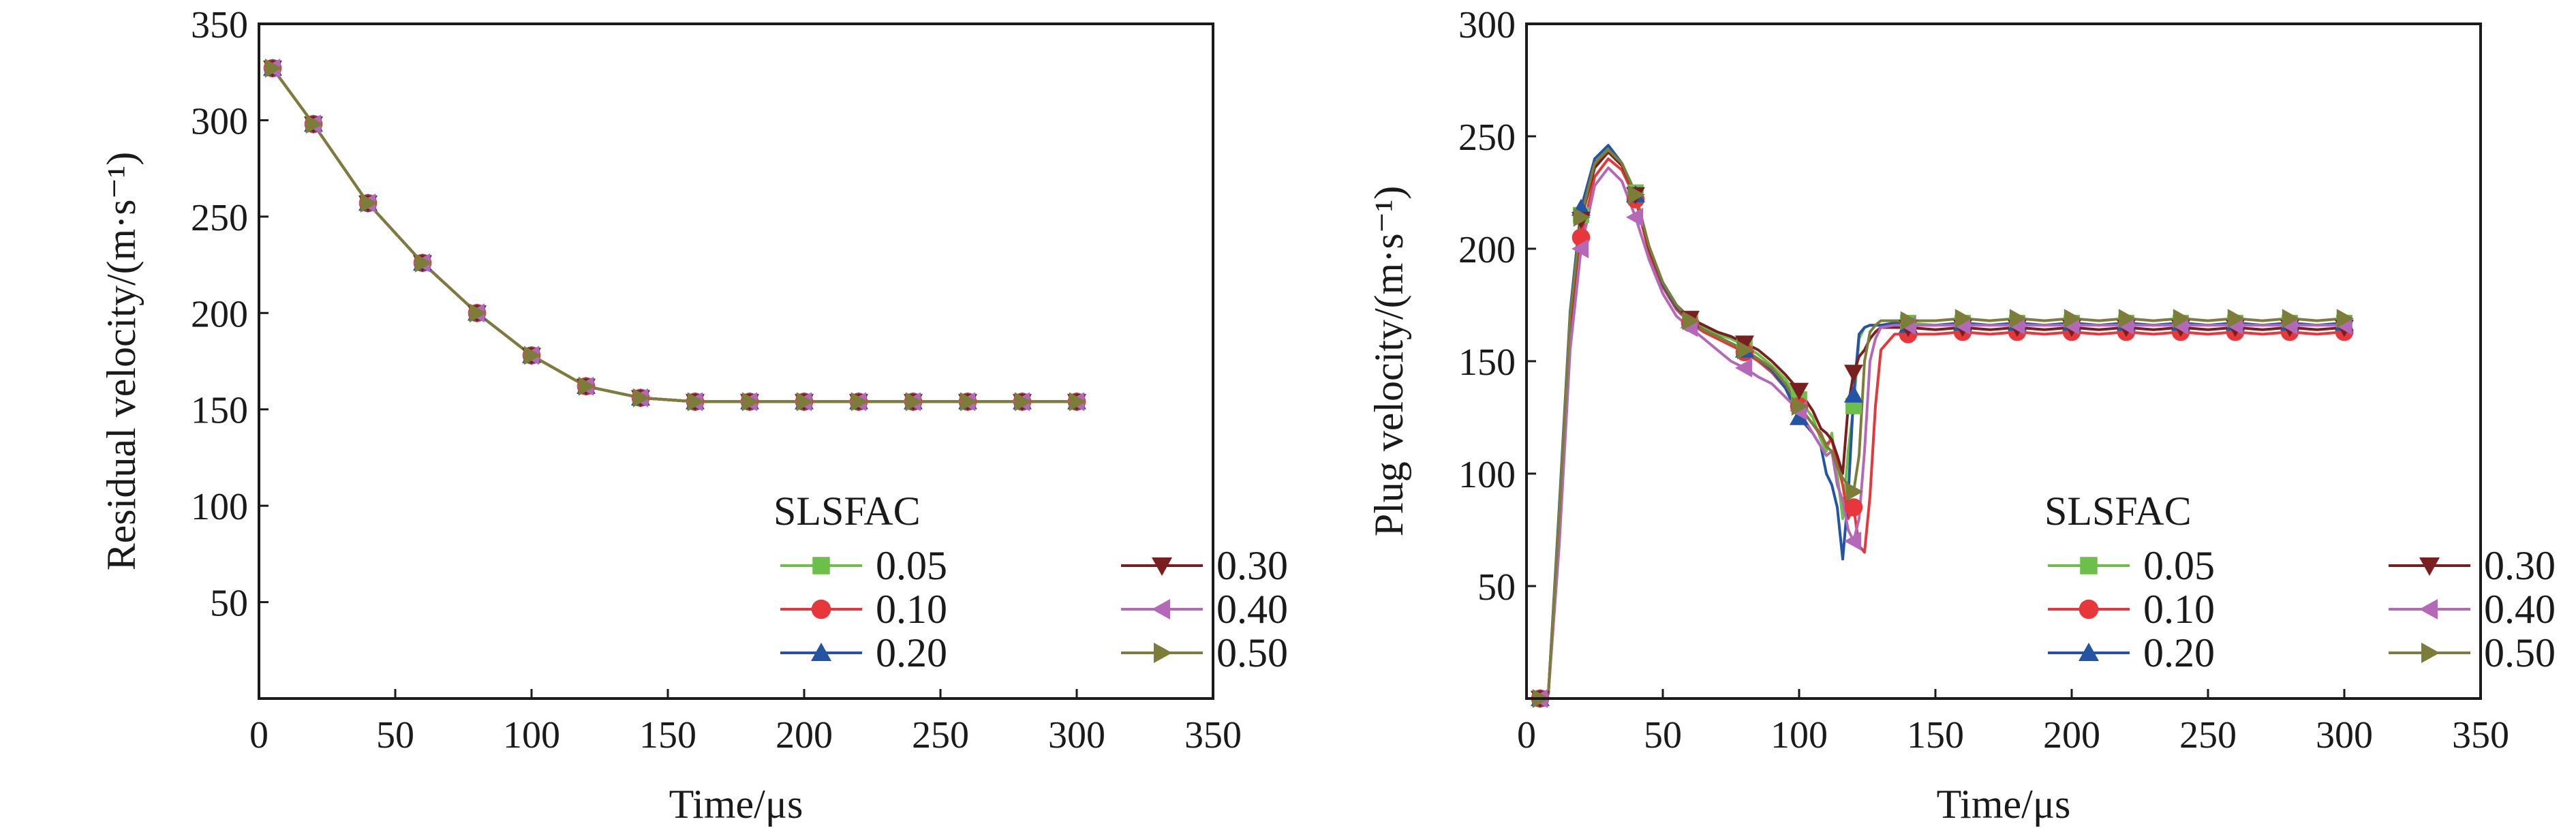  I want to click on right-x-tick-label: 250, so click(2208, 735).